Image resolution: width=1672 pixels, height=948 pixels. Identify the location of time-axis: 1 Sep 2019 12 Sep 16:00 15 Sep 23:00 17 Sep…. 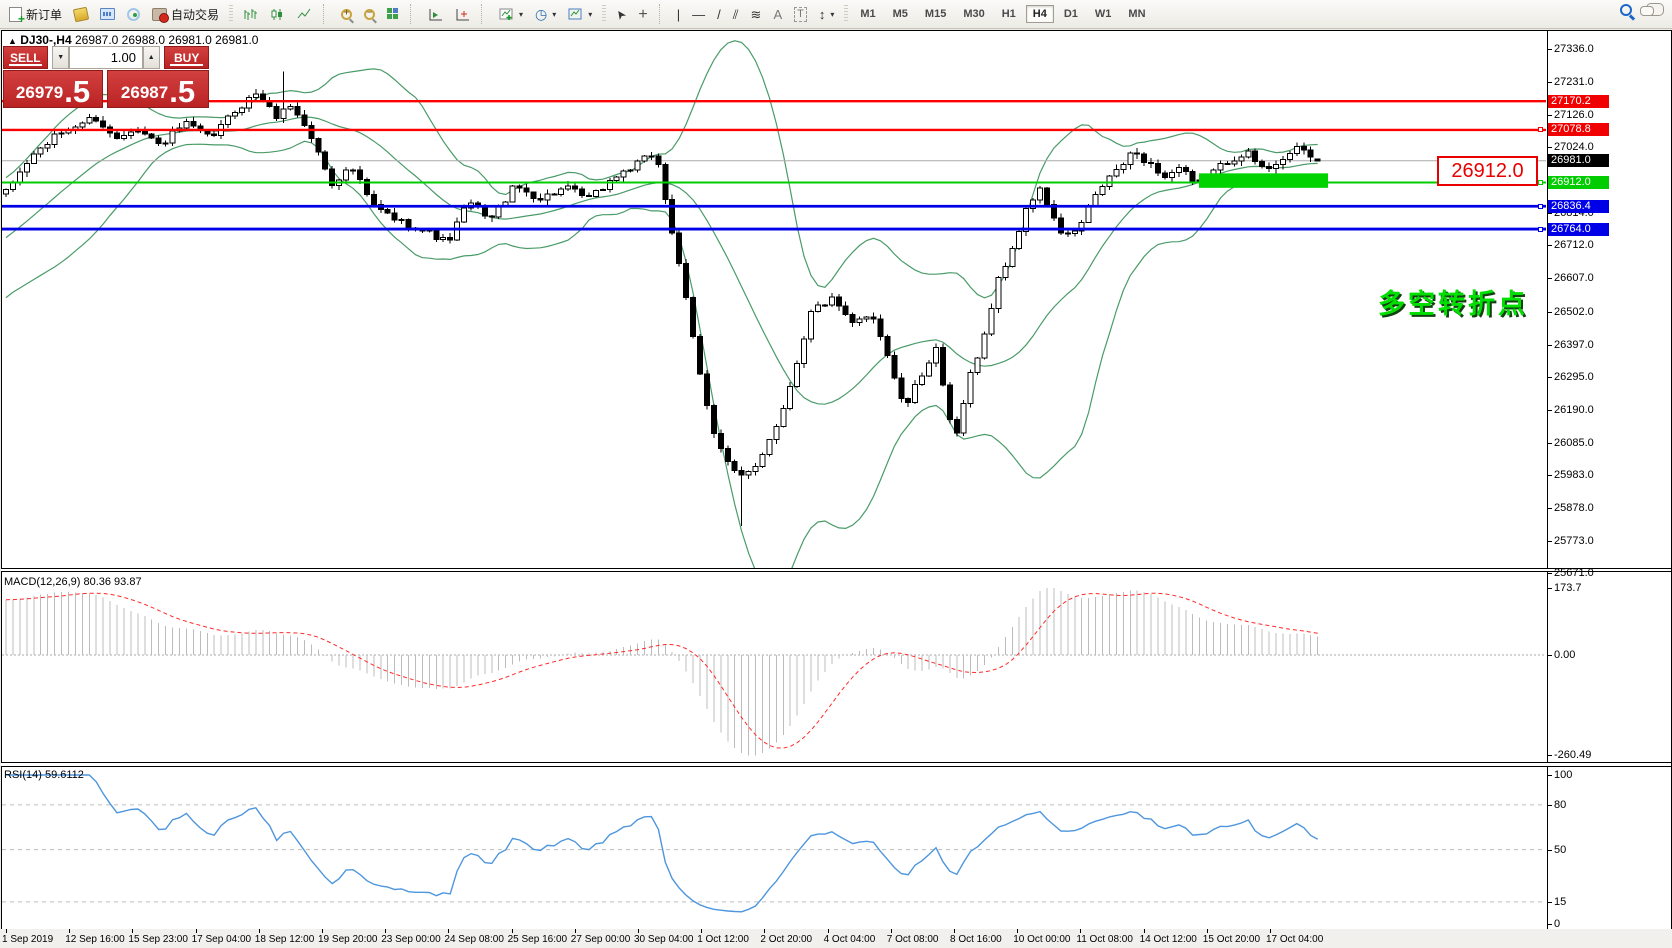
(836, 938).